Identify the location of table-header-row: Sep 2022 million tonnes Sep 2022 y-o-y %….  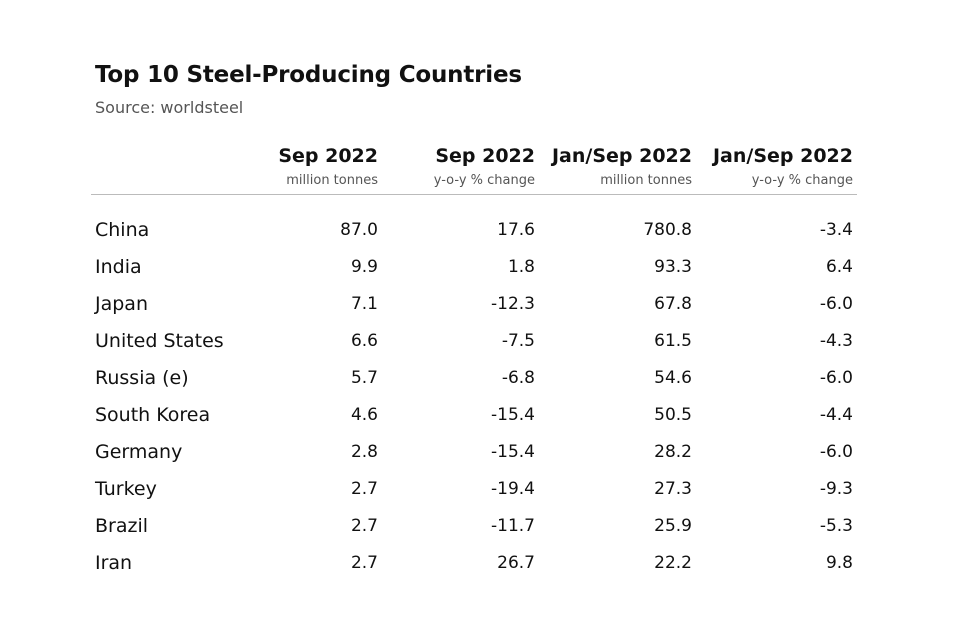
(474, 169).